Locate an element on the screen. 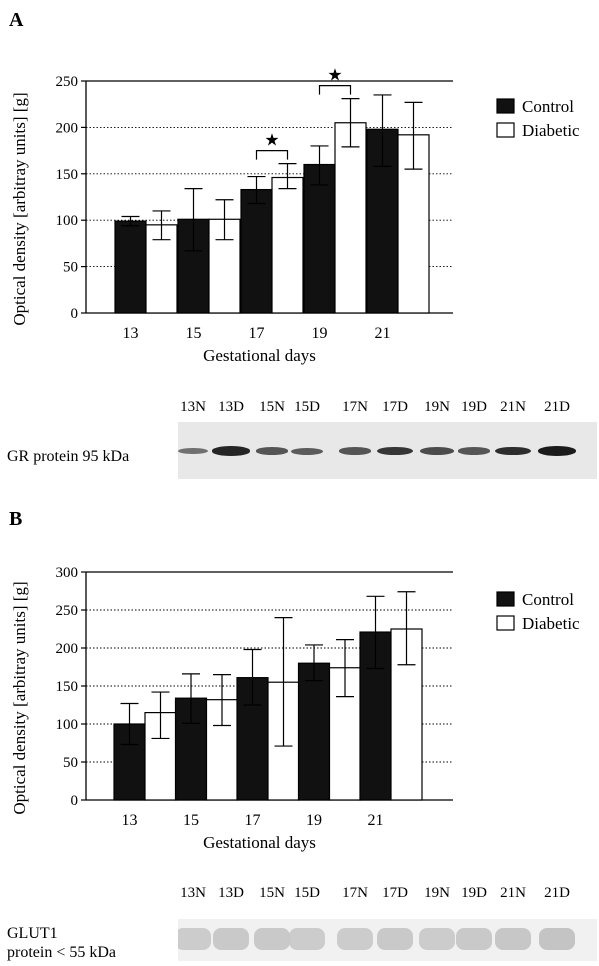  panel-b-lane-labels: 13N 13D 15N 15D 17N 17D 19N 19D 21N 21D is located at coordinates (299, 895).